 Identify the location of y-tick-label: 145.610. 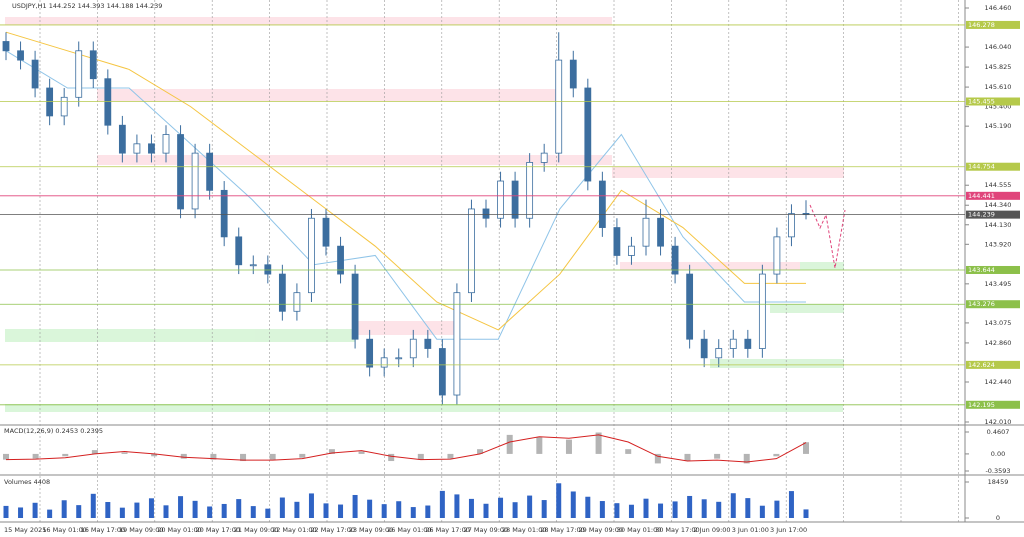
(998, 87).